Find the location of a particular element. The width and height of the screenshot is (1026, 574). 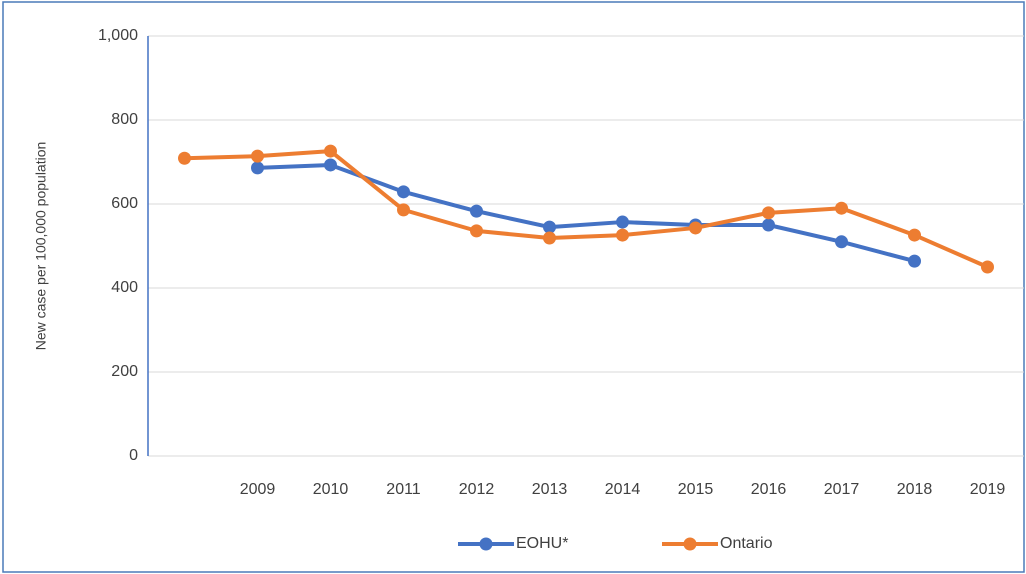

x-tick-label: 2009 is located at coordinates (258, 489).